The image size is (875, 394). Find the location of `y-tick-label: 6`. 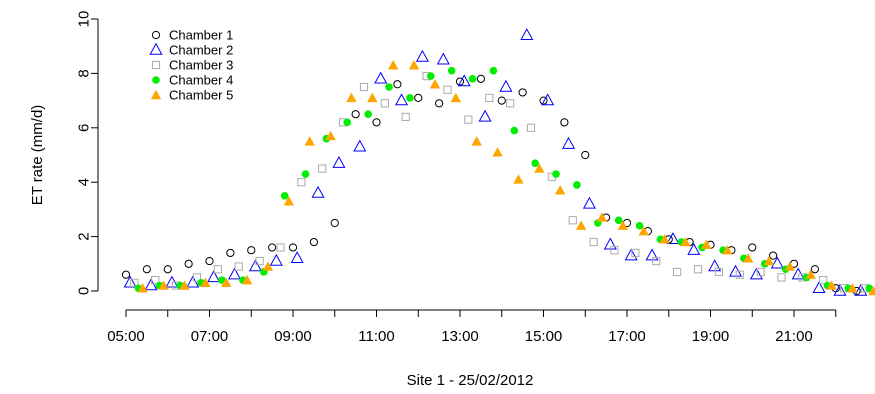

y-tick-label: 6 is located at coordinates (84, 128).